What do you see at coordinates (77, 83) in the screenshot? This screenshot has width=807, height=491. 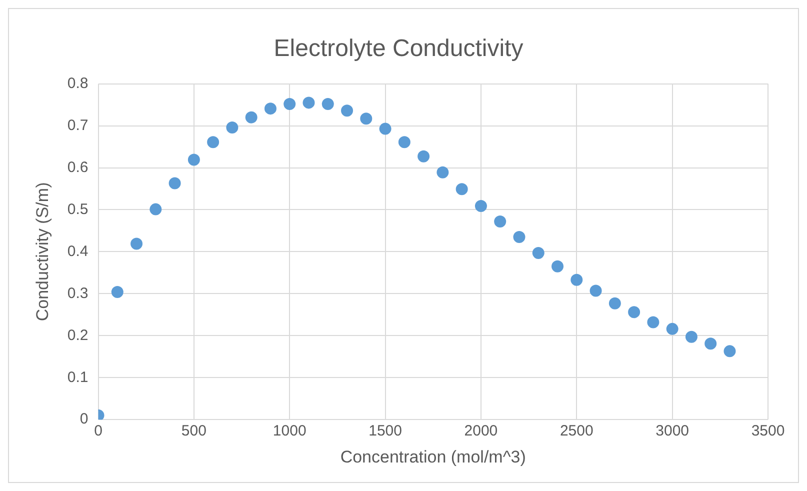 I see `y-tick-label: 0.8` at bounding box center [77, 83].